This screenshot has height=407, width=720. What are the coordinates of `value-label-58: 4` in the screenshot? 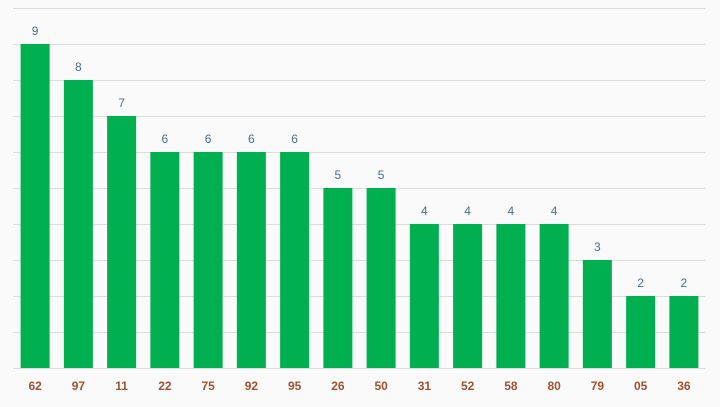 It's located at (511, 211).